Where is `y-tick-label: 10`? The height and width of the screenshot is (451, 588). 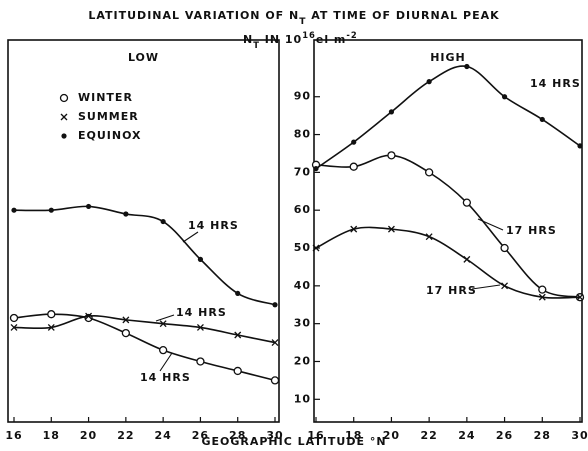 y-tick-label: 10 is located at coordinates (302, 398).